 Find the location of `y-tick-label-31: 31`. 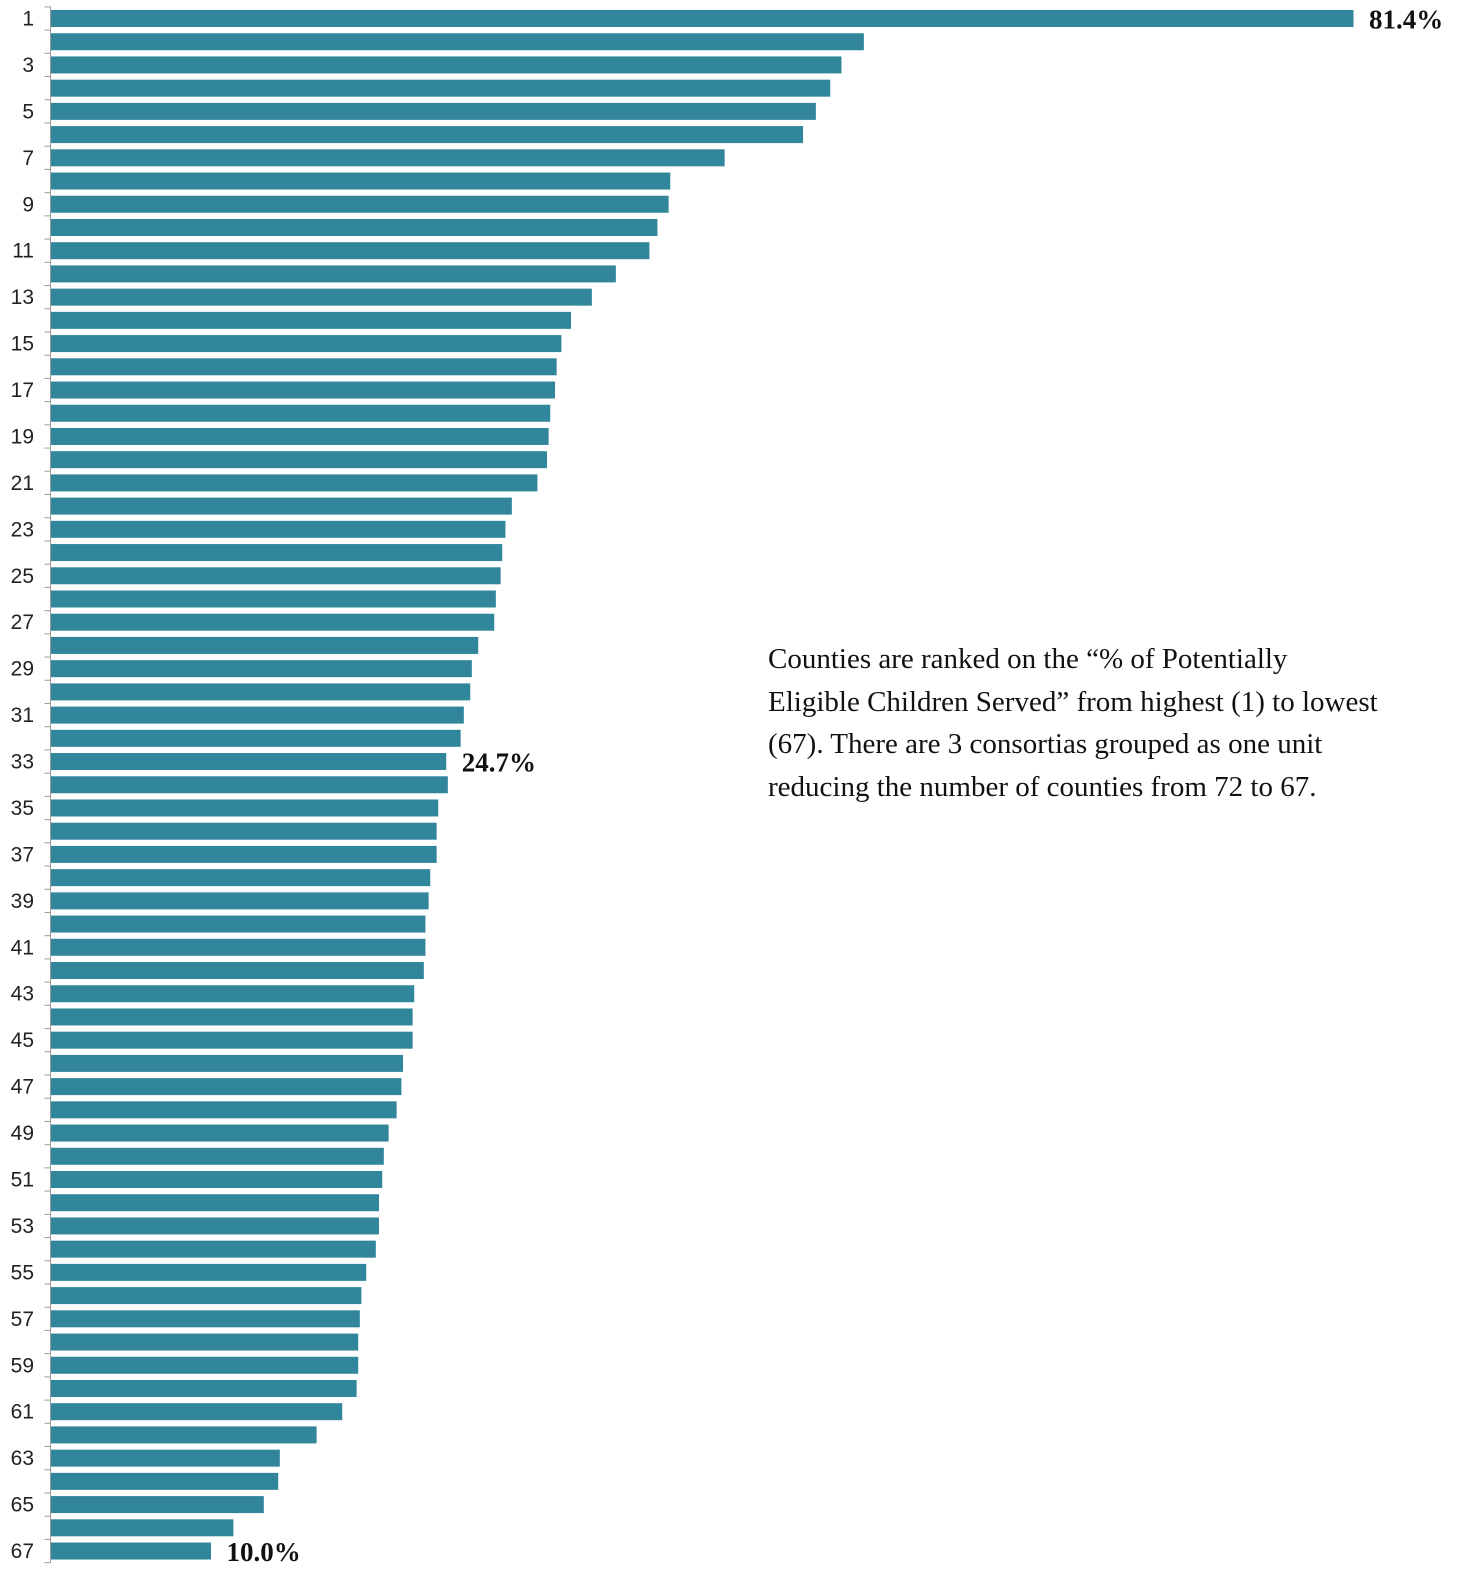

y-tick-label-31: 31 is located at coordinates (22, 715).